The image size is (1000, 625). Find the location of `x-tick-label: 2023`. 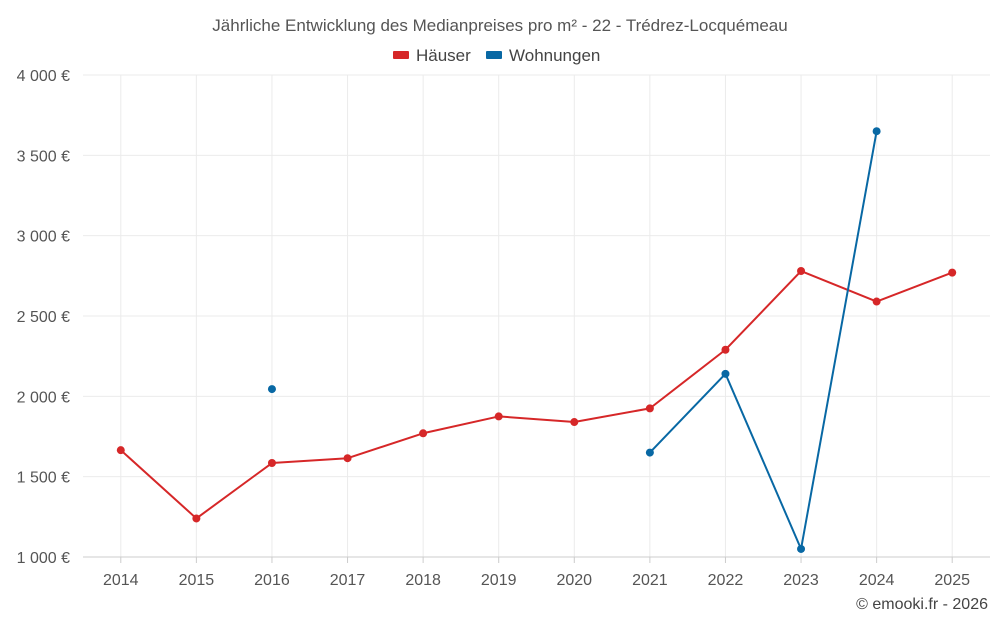

x-tick-label: 2023 is located at coordinates (801, 580).